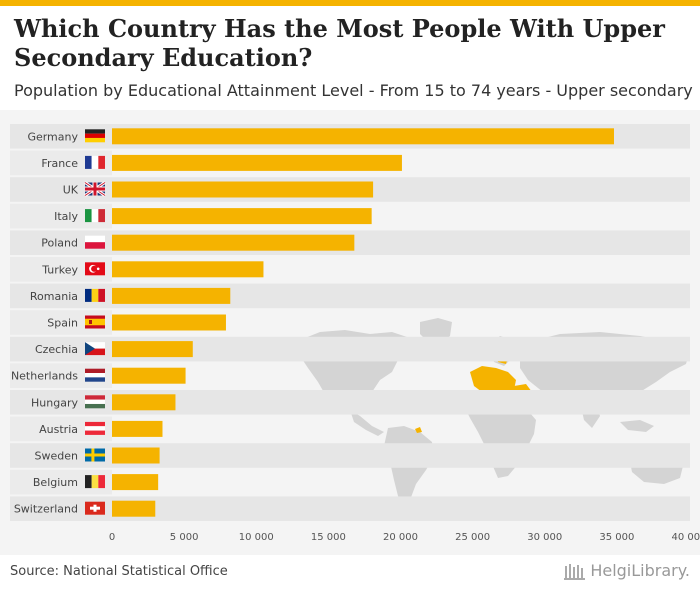 The width and height of the screenshot is (700, 596). What do you see at coordinates (59, 163) in the screenshot?
I see `category-label: France` at bounding box center [59, 163].